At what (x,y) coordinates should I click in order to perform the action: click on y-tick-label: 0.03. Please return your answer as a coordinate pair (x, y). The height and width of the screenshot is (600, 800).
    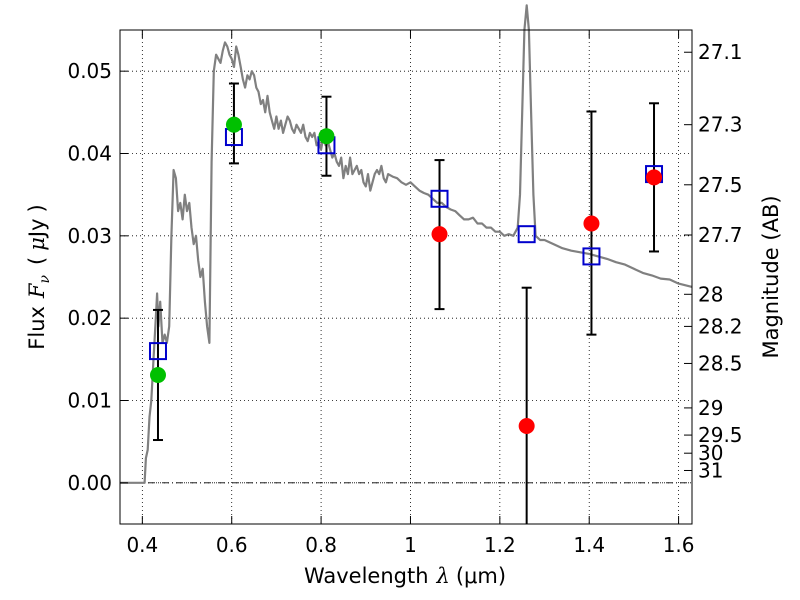
    Looking at the image, I should click on (89, 236).